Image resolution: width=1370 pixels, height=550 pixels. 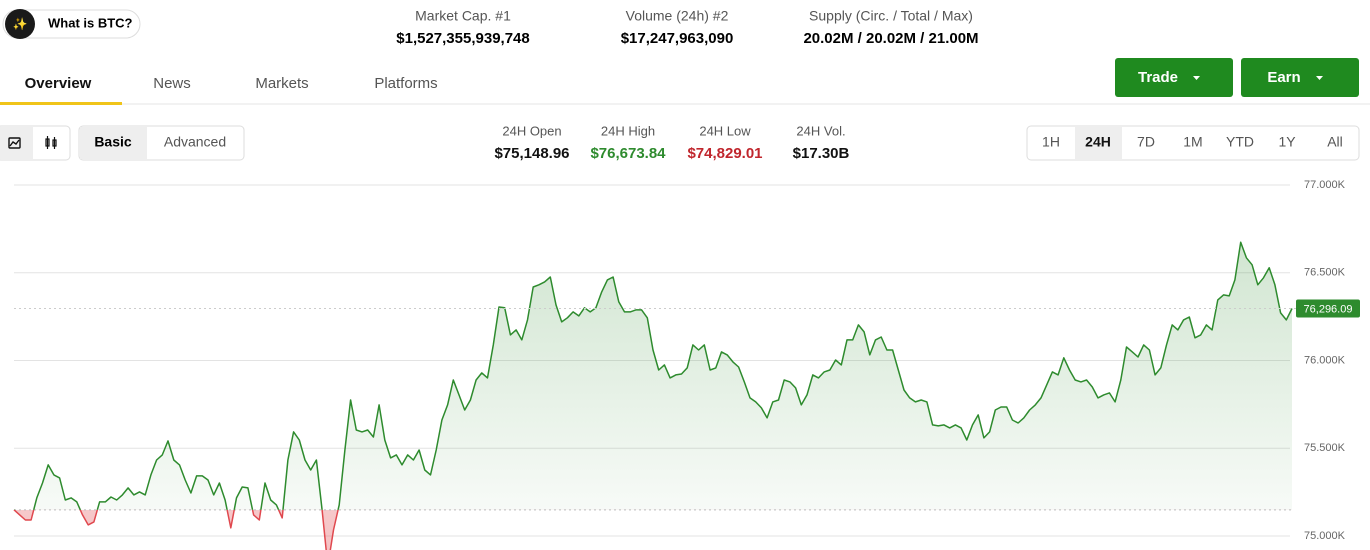 What do you see at coordinates (677, 16) in the screenshot?
I see `stat-label: Volume (24h) #2` at bounding box center [677, 16].